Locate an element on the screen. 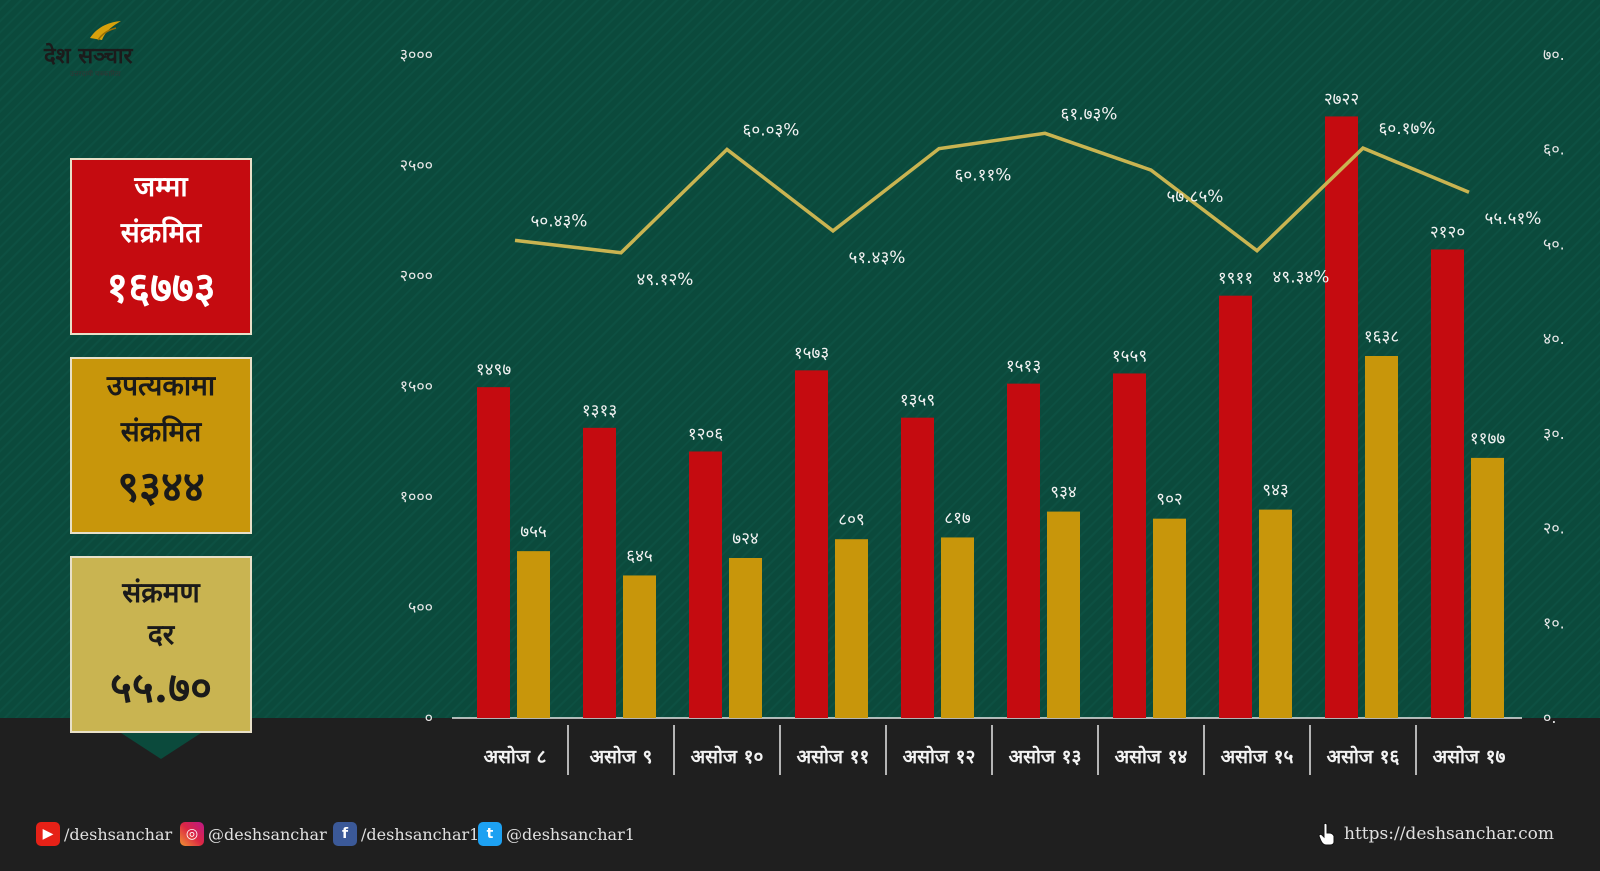 The height and width of the screenshot is (871, 1600). facebook-icon: f is located at coordinates (345, 834).